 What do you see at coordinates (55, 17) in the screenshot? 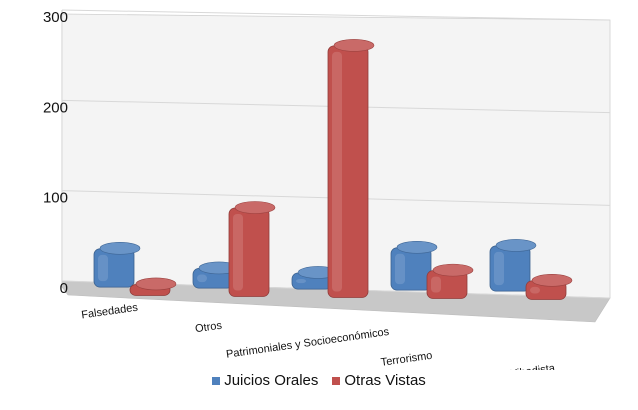
I see `y-tick-label: 300` at bounding box center [55, 17].